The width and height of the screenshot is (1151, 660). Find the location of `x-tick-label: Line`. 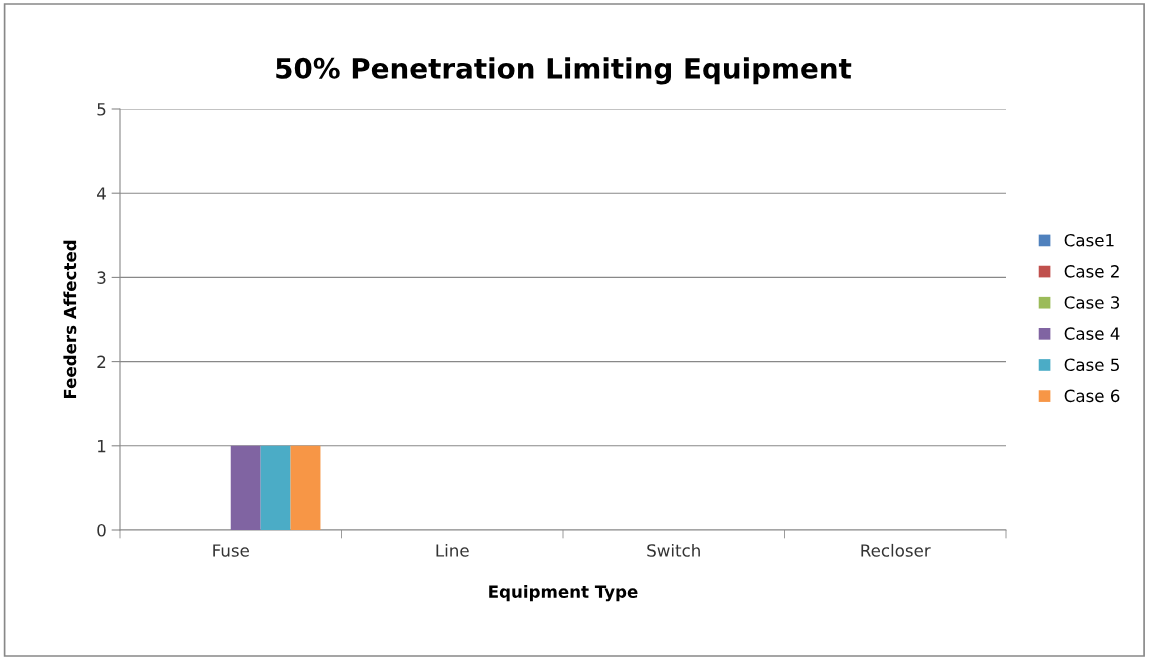

x-tick-label: Line is located at coordinates (452, 550).